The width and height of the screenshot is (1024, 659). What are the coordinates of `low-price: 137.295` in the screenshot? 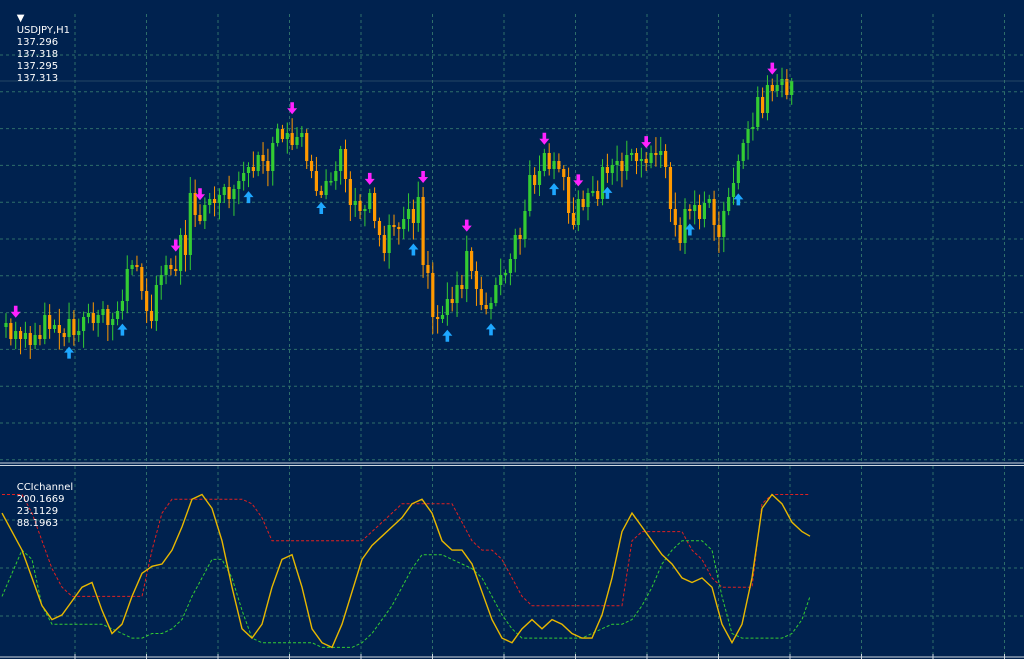 It's located at (37, 66).